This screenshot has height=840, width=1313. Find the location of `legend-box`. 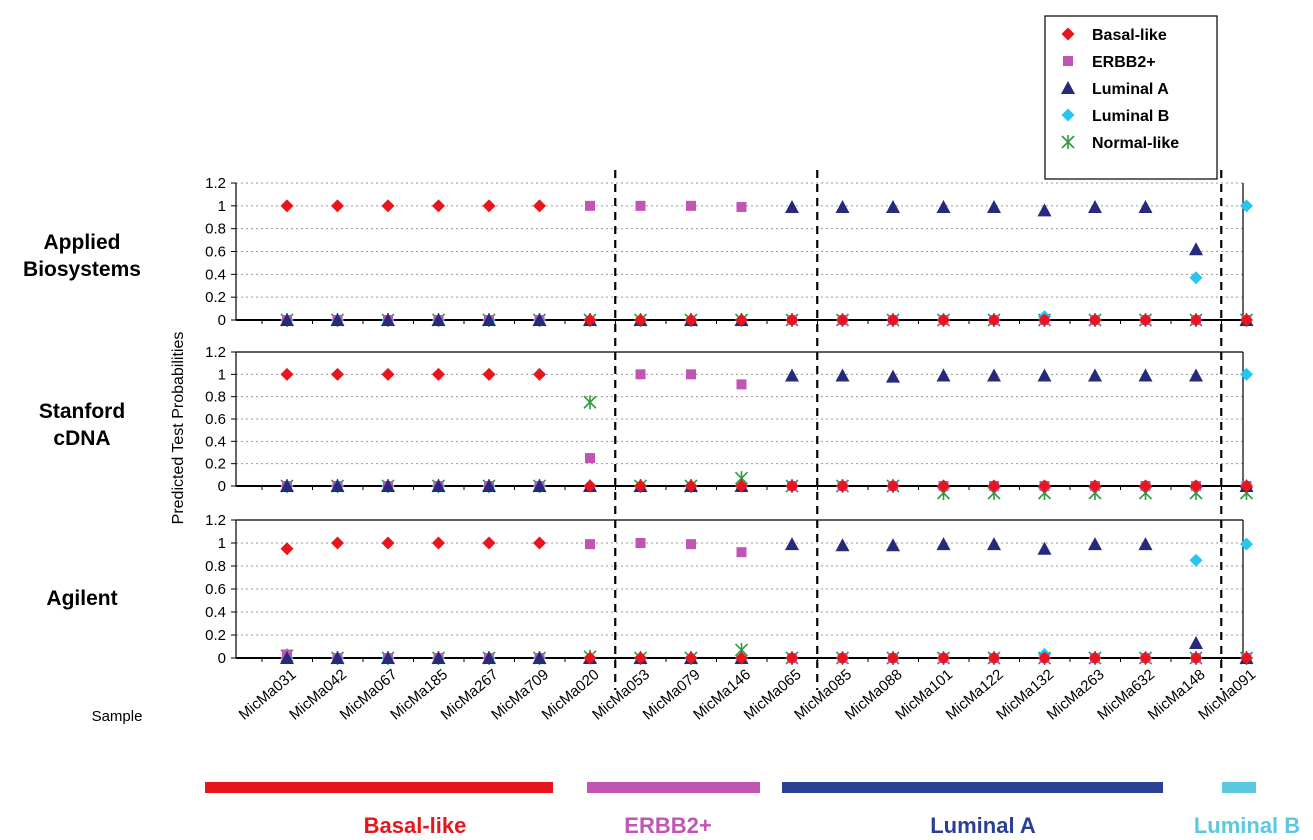

legend-box is located at coordinates (1131, 97).